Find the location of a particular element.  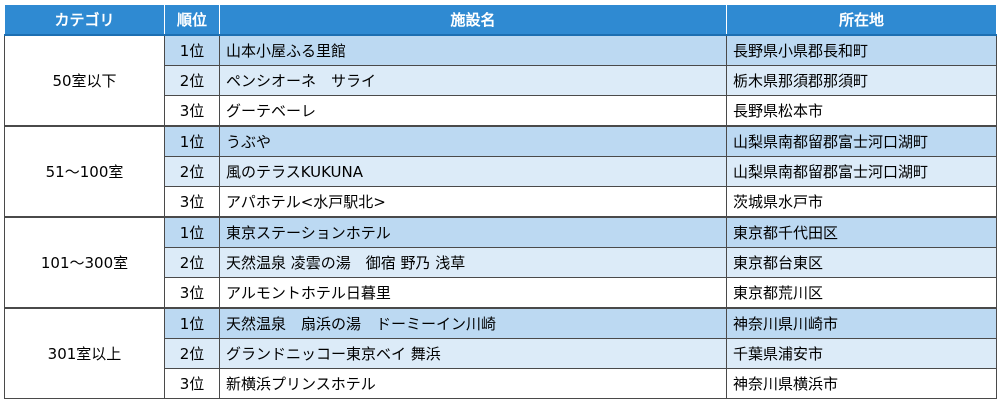

location-cell: 茨城県水戸市 is located at coordinates (861, 202).